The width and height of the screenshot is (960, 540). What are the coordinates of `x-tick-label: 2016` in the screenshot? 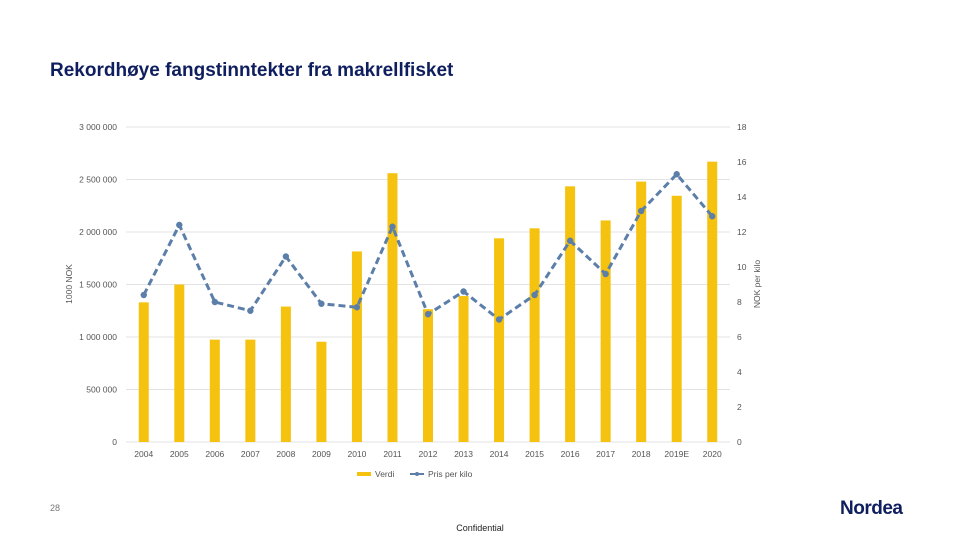 It's located at (570, 454).